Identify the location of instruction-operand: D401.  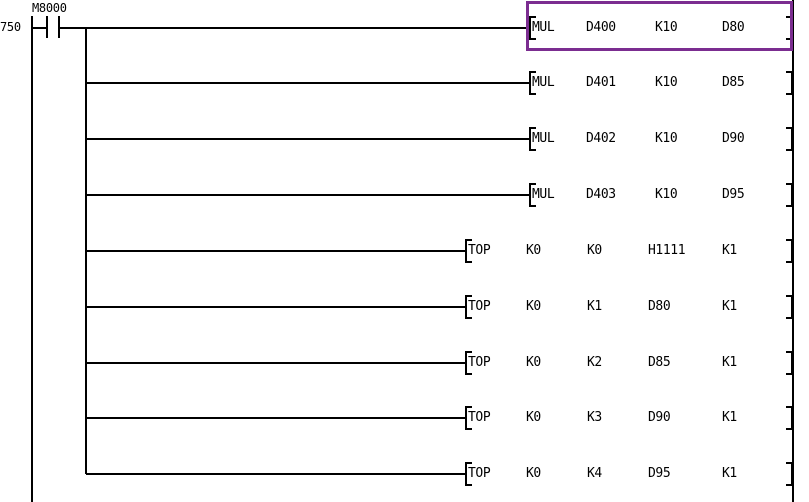
(601, 82).